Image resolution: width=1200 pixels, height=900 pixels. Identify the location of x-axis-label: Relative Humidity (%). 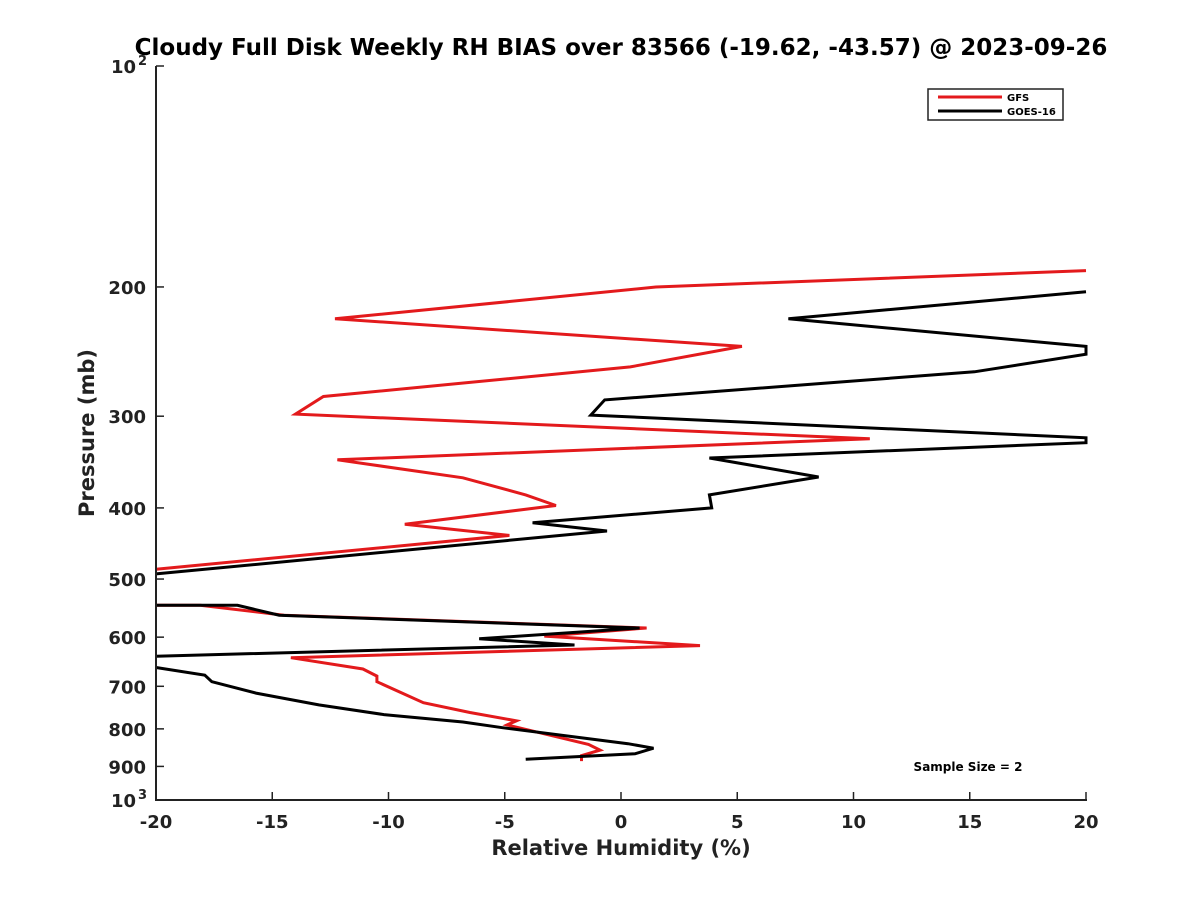
(620, 848).